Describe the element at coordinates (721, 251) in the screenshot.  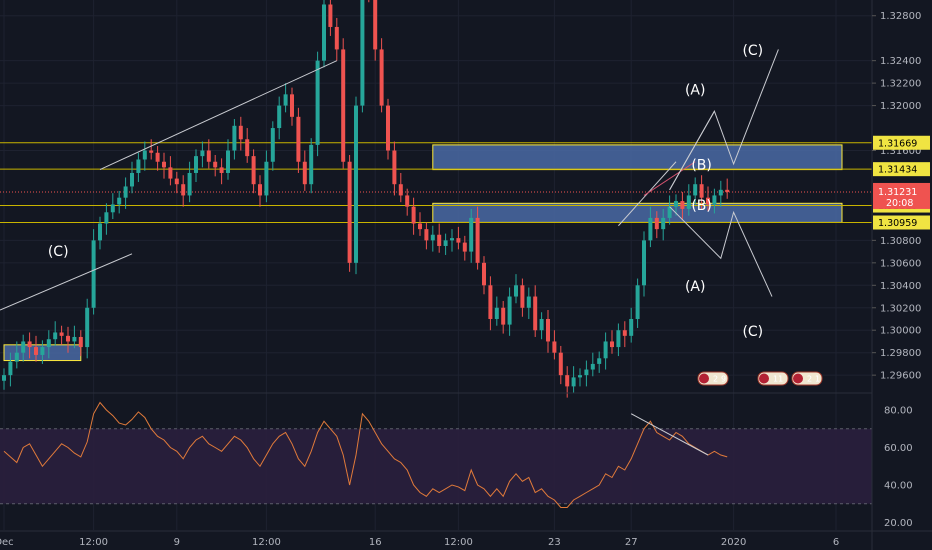
I see `wave-projection-down` at that location.